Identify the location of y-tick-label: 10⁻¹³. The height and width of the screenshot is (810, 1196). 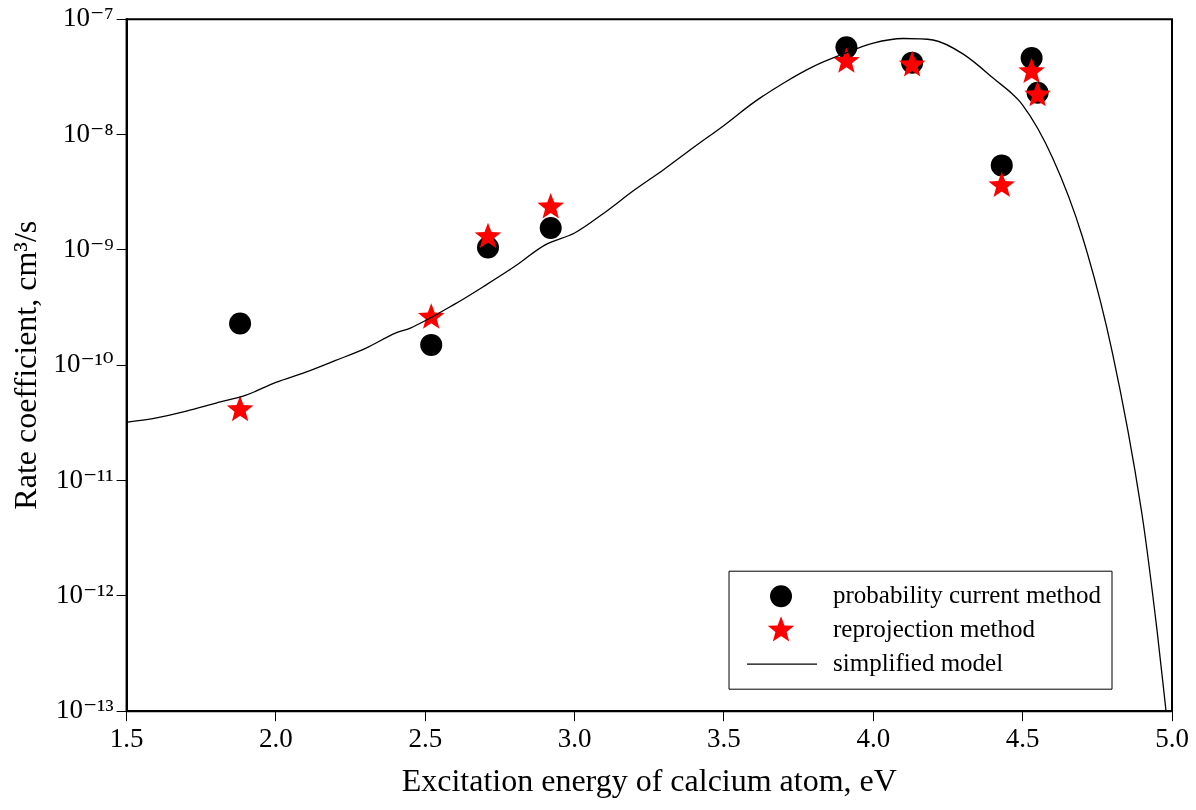
(85, 709).